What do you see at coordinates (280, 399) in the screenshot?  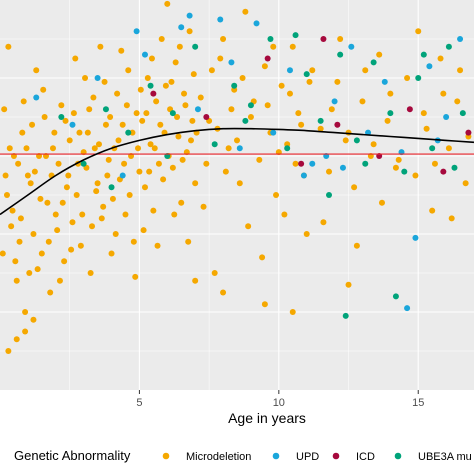 I see `x-axis-ticks: 5 10 15` at bounding box center [280, 399].